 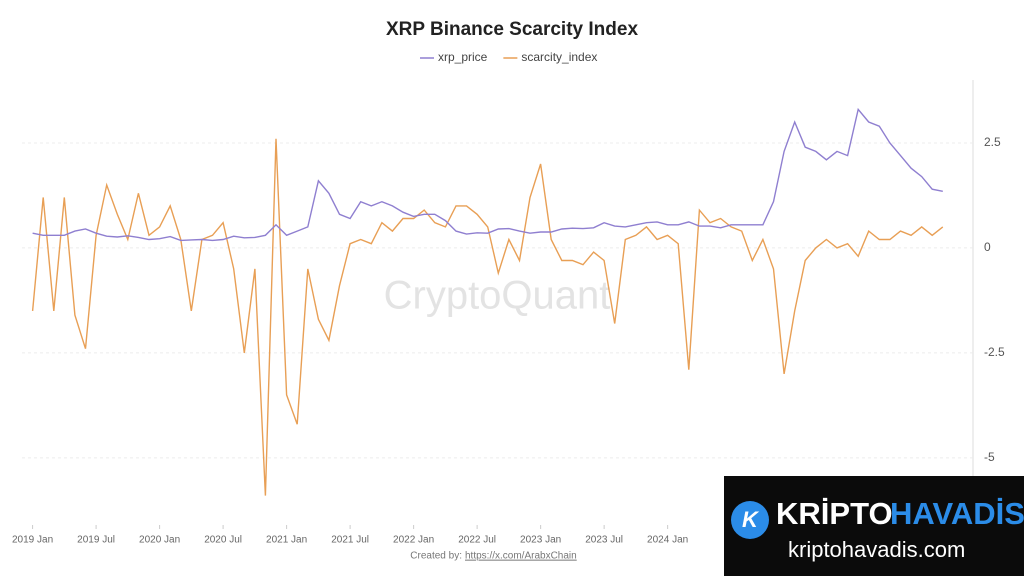 I want to click on logo-icon, so click(x=750, y=520).